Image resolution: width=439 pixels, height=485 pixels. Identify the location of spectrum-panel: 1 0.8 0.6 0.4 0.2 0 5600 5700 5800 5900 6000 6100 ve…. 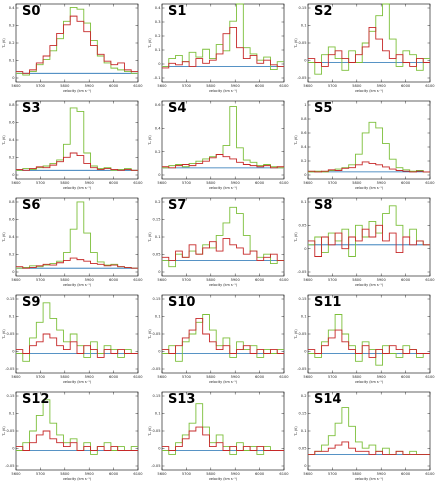
(365, 145).